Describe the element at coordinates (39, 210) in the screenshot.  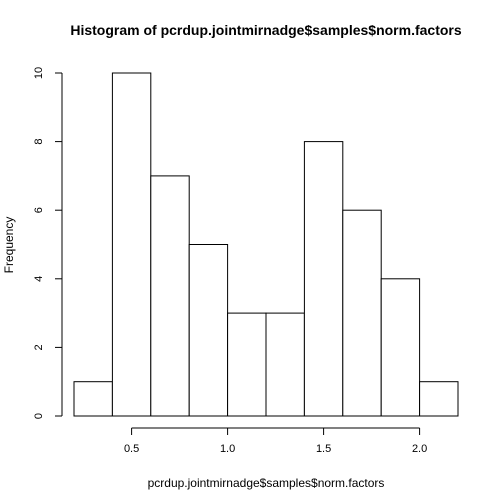
I see `y-tick-label: 6` at that location.